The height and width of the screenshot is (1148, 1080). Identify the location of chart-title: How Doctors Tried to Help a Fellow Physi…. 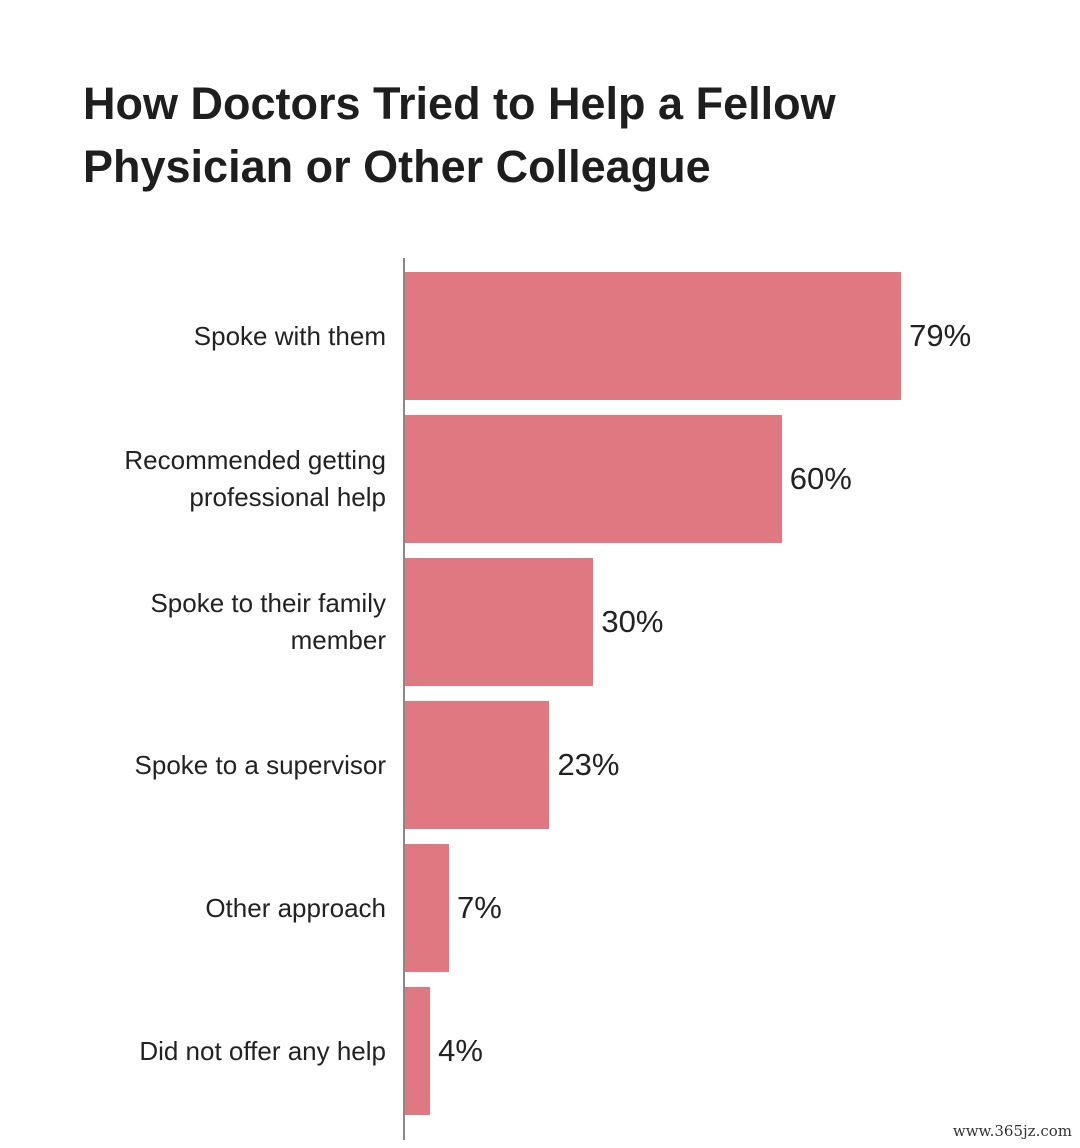
(459, 135).